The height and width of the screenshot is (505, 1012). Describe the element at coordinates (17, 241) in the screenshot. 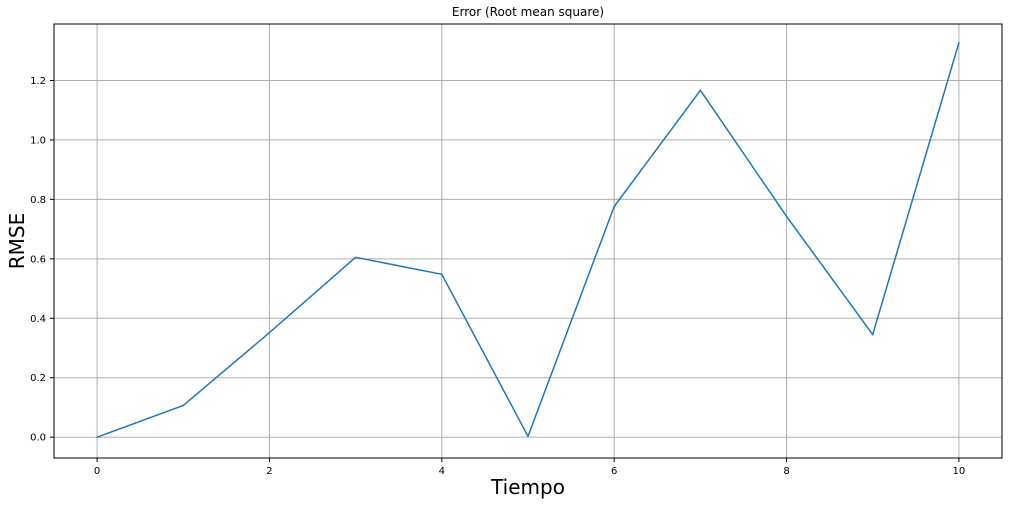

I see `y-axis-label: RMSE` at that location.